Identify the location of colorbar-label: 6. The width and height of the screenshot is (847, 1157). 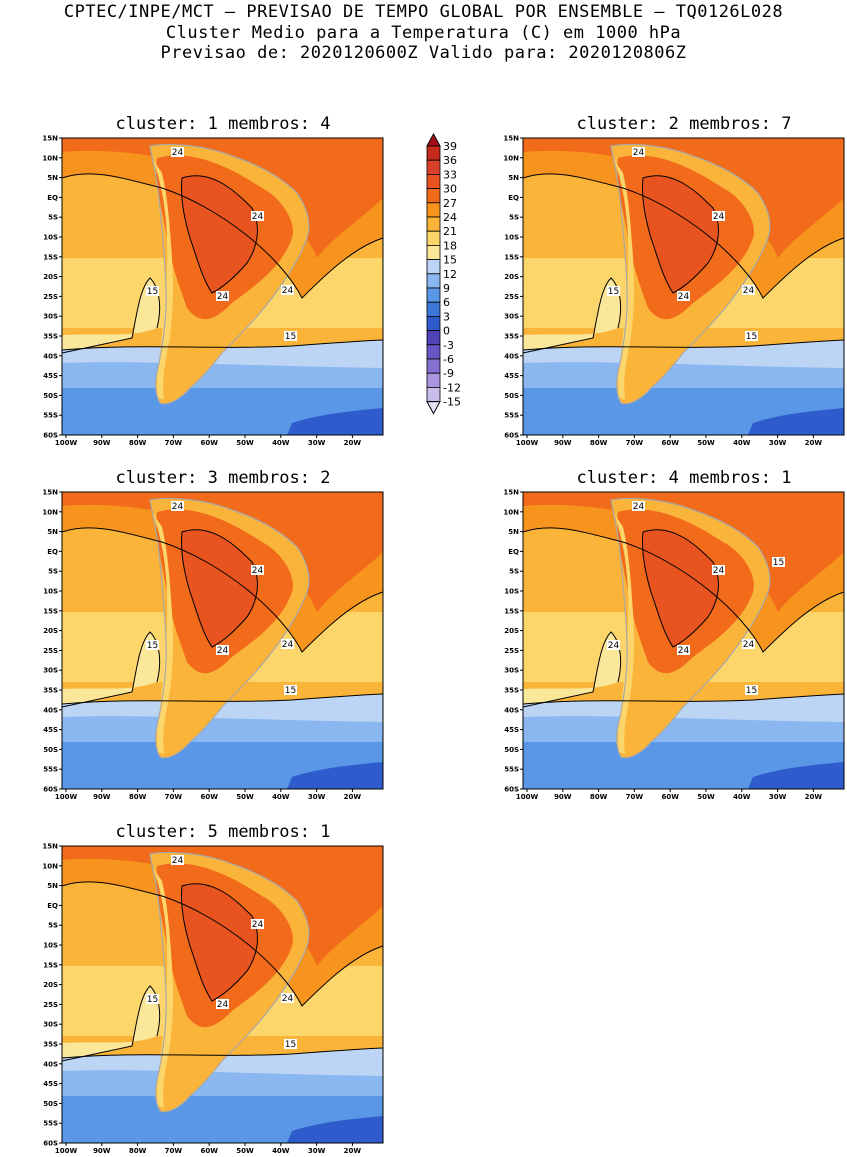
(446, 302).